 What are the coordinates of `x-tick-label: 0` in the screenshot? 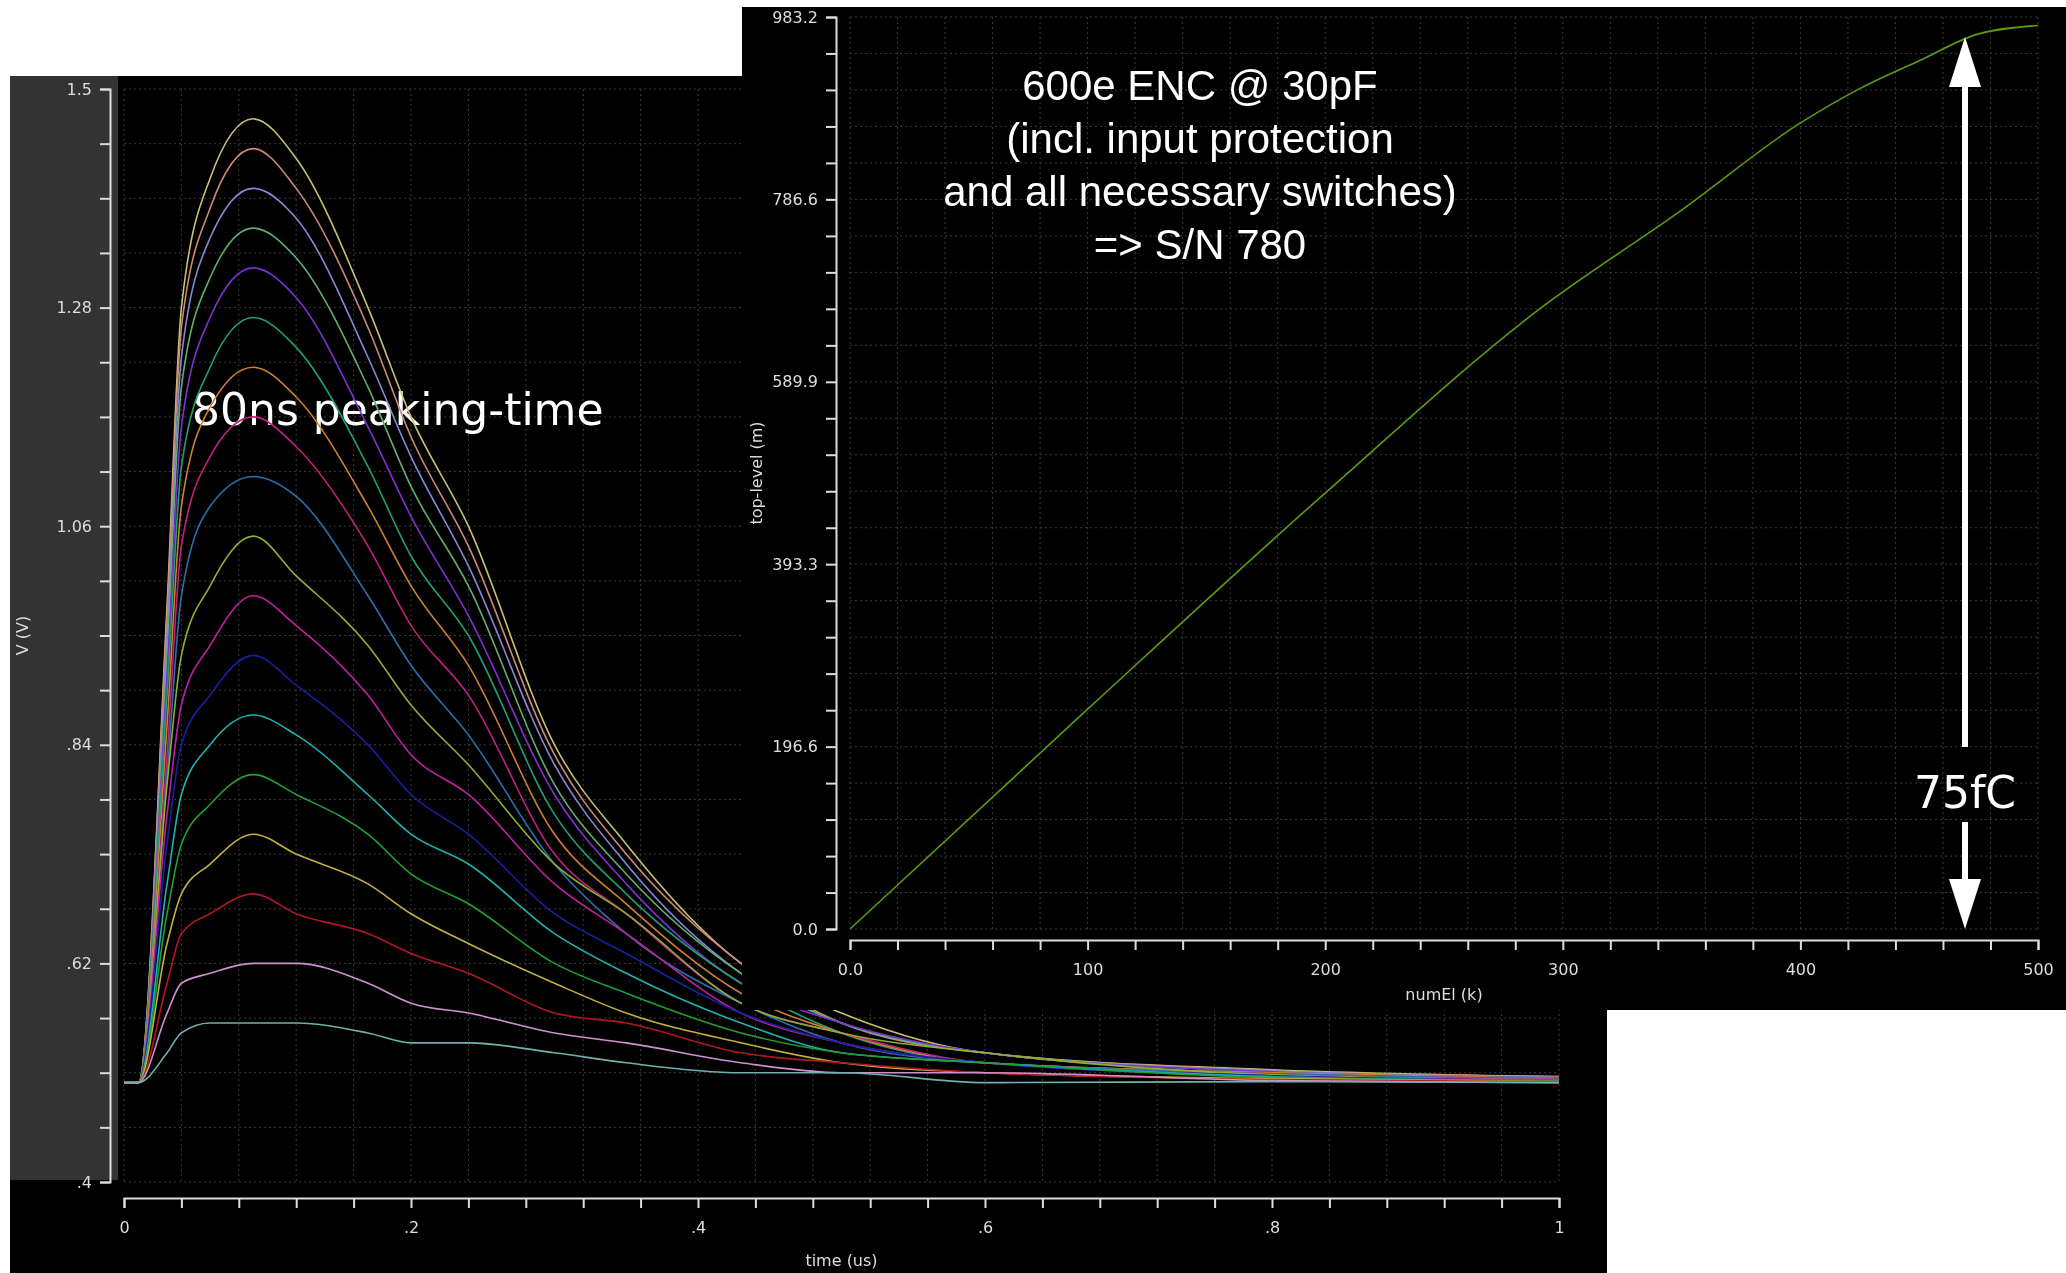 It's located at (124, 1228).